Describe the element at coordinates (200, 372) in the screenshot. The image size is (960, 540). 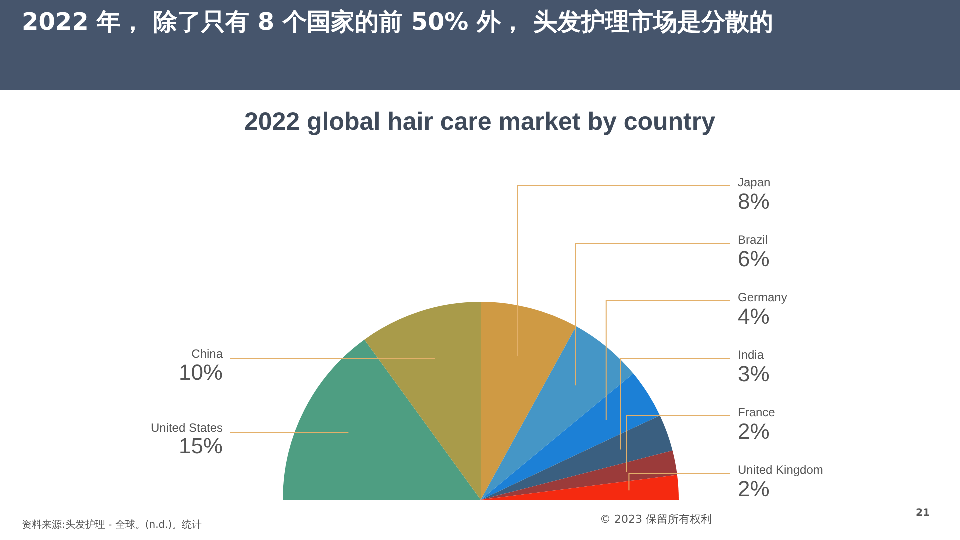
I see `data-label: 10%` at that location.